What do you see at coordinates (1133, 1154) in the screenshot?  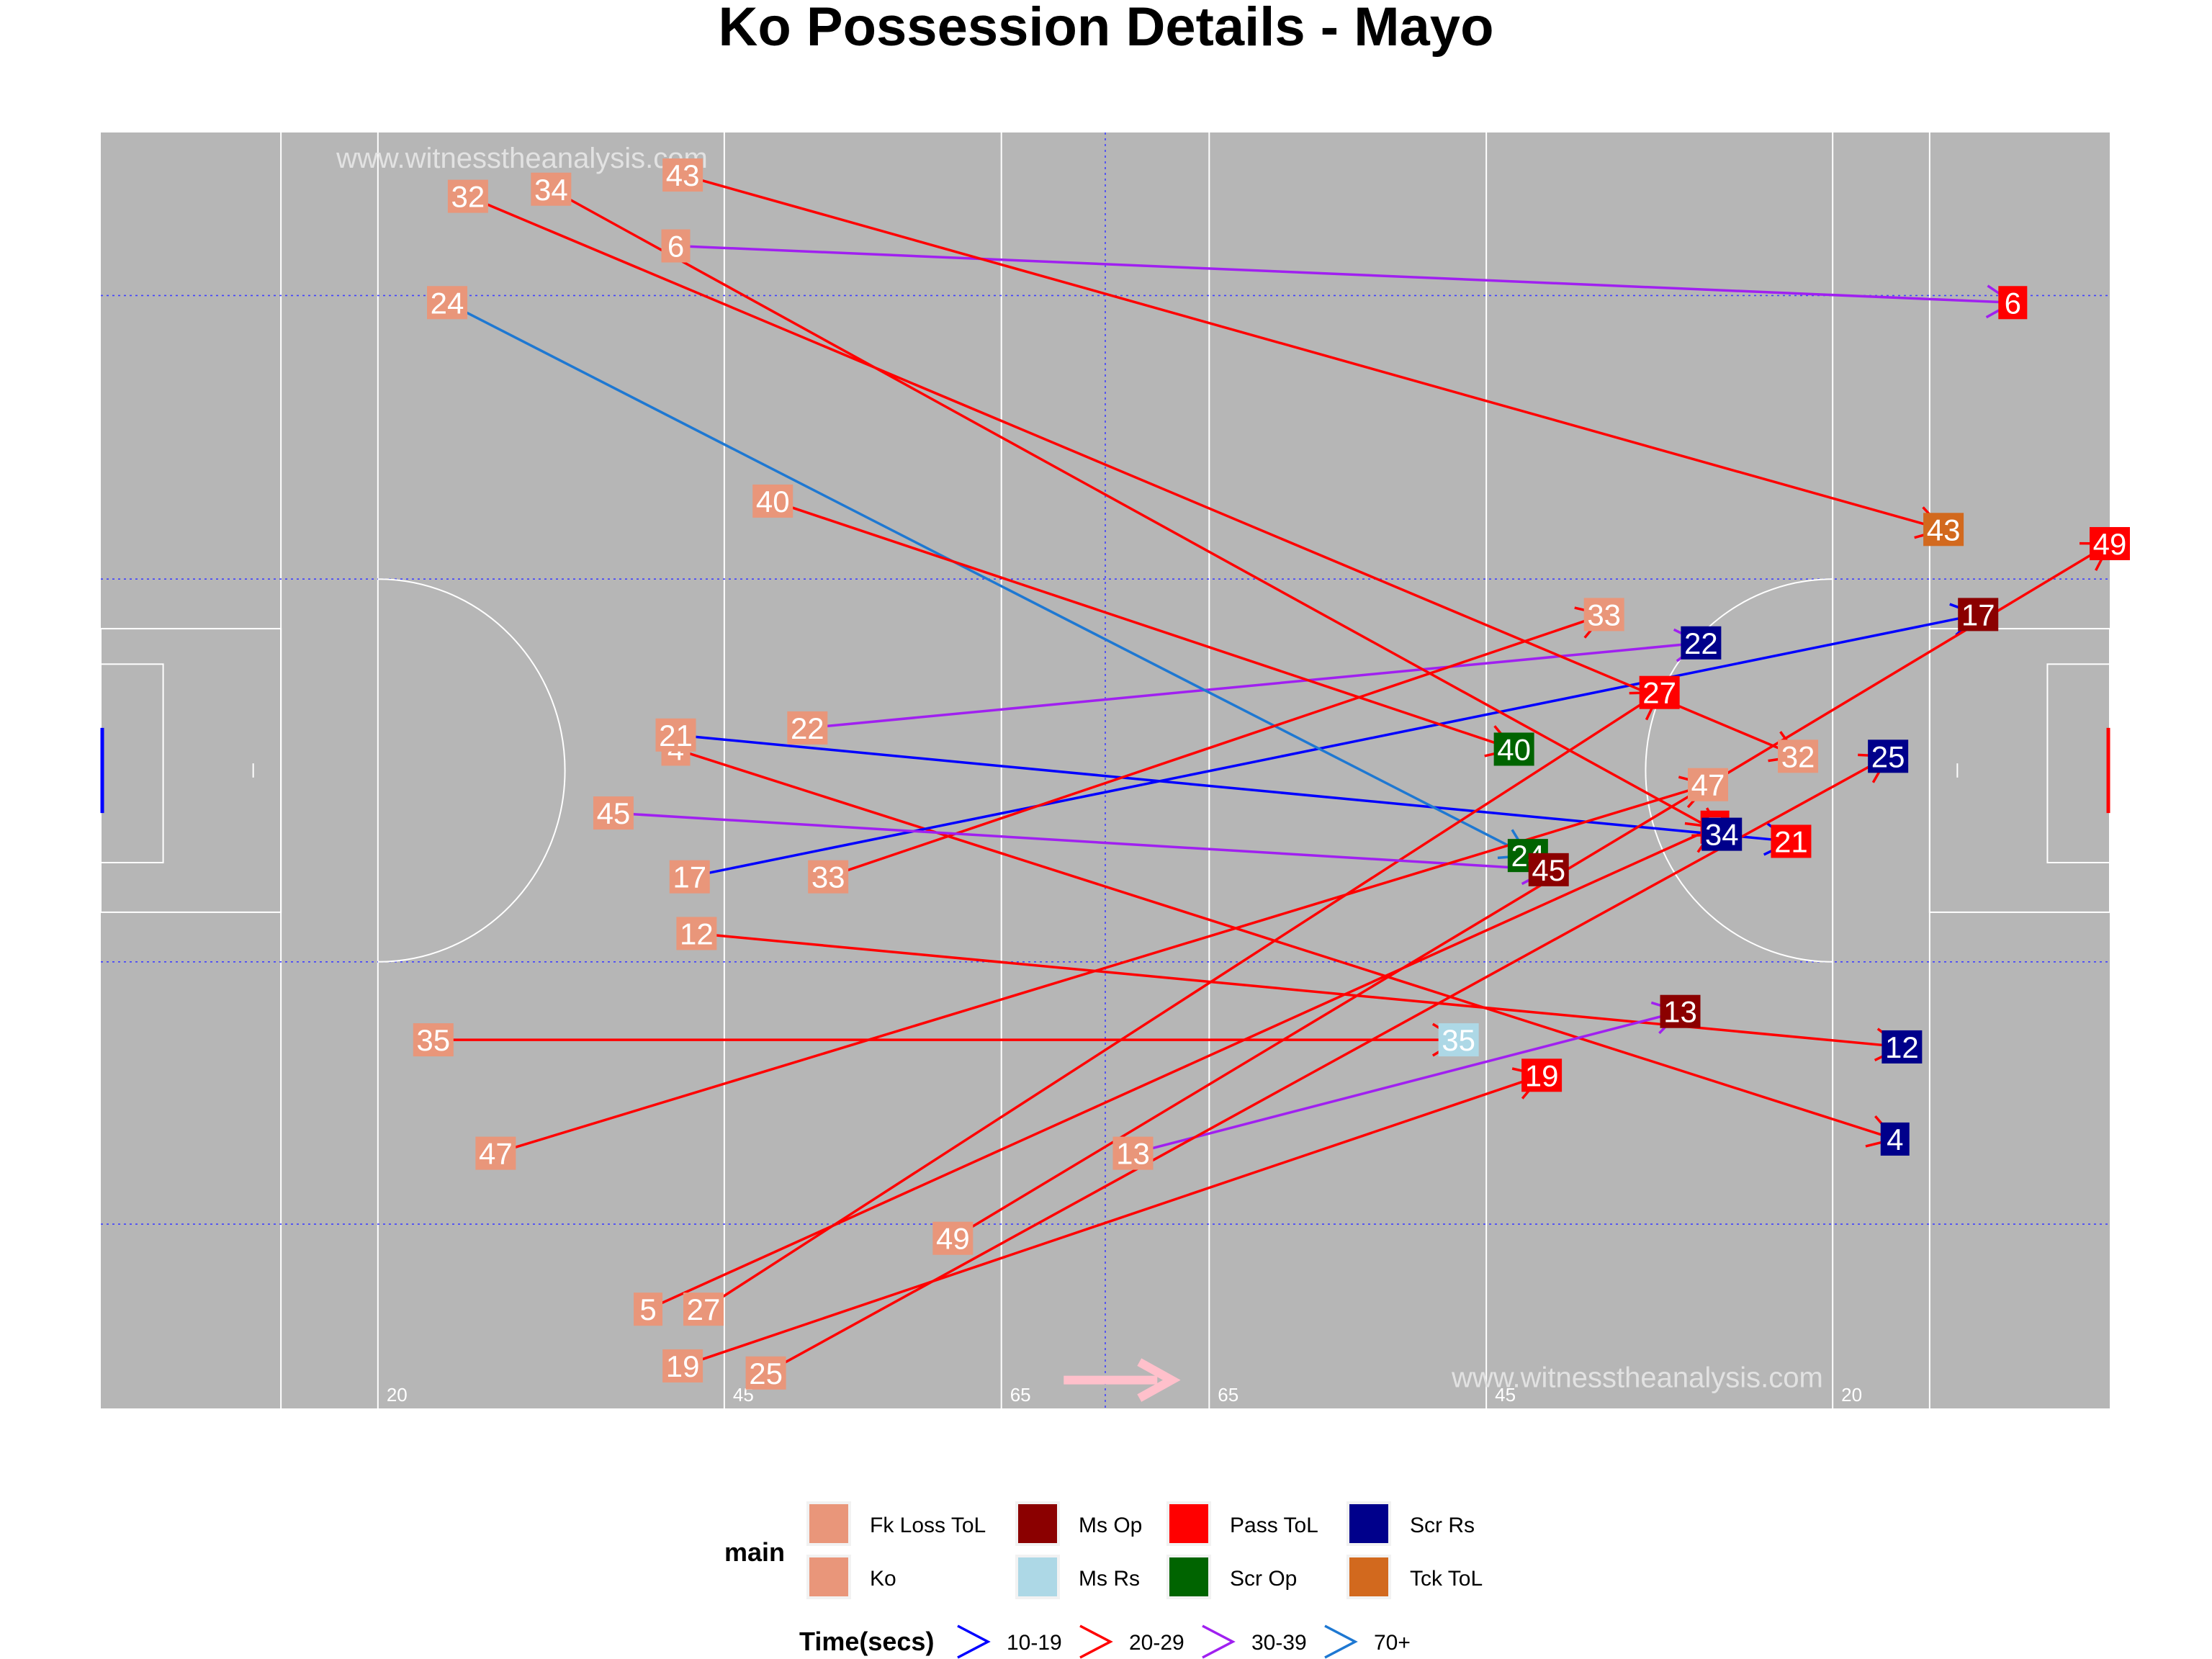 I see `start-label: 13` at bounding box center [1133, 1154].